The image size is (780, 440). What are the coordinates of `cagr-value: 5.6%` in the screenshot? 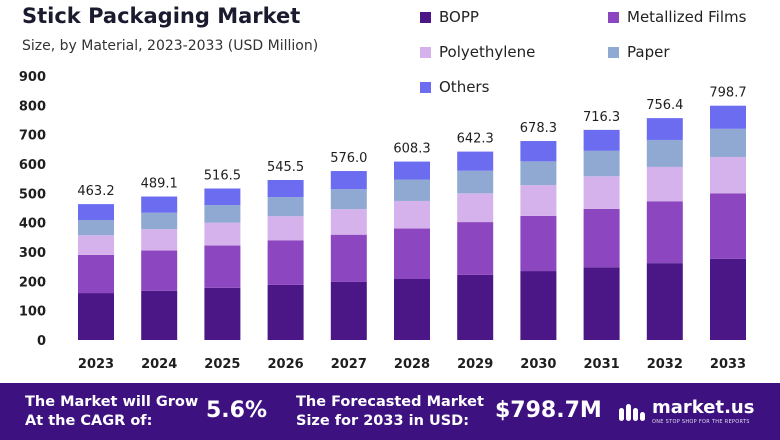 It's located at (237, 410).